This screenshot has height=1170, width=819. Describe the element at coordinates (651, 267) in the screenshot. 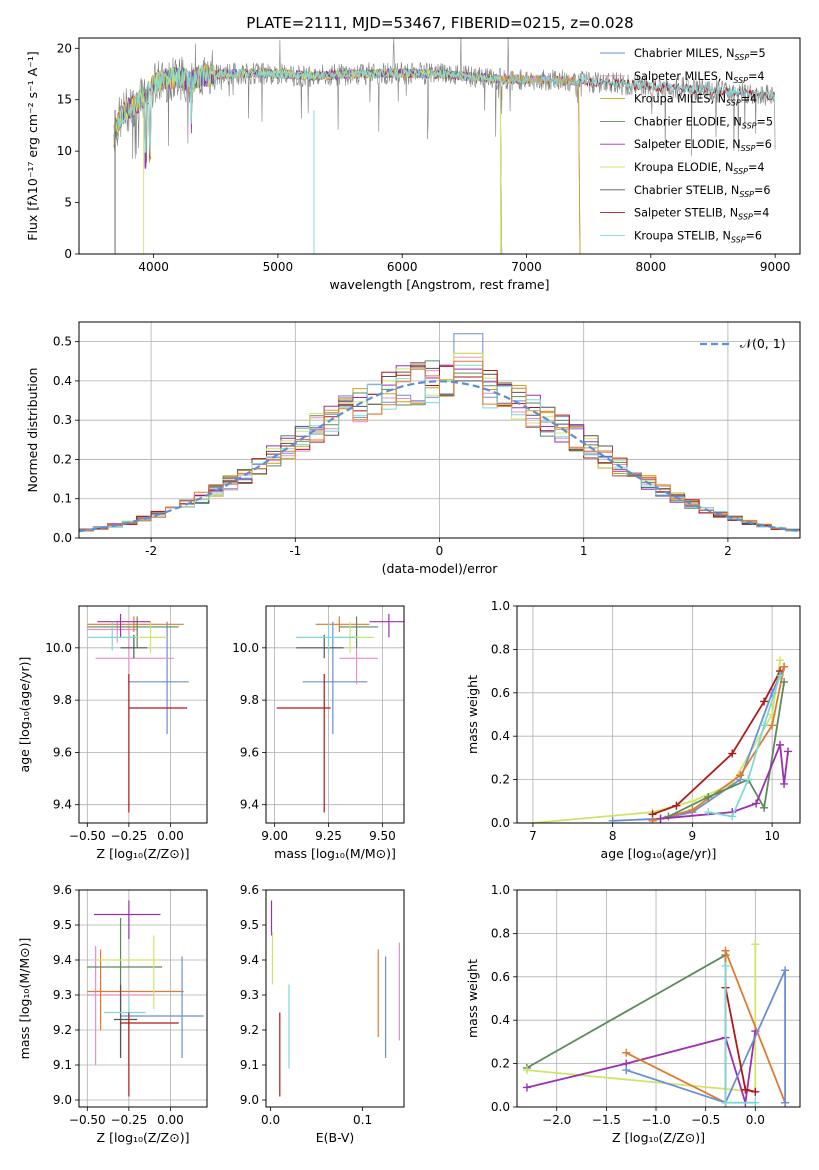

I see `x-tick-label: 8000` at that location.